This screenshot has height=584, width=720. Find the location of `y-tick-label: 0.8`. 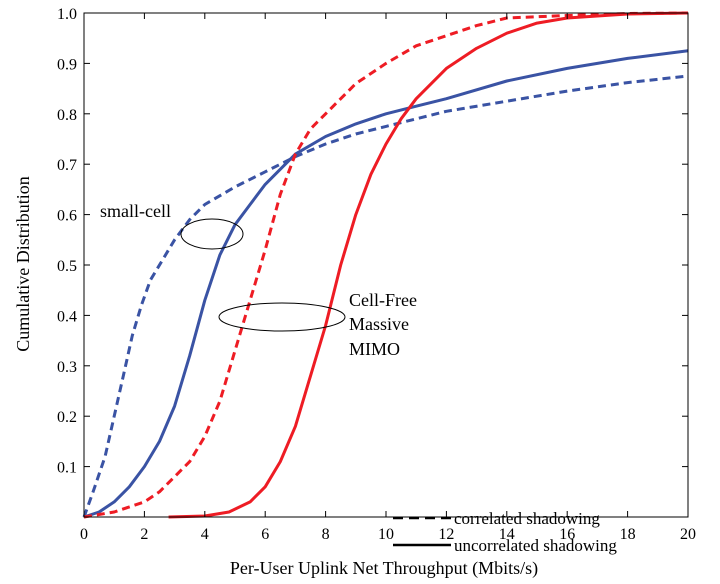

y-tick-label: 0.8 is located at coordinates (67, 115).